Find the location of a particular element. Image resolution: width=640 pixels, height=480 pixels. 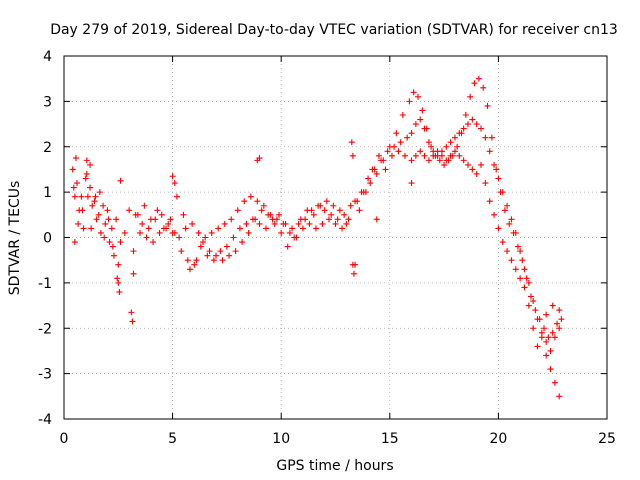

y-tick-label: -2 is located at coordinates (45, 329).